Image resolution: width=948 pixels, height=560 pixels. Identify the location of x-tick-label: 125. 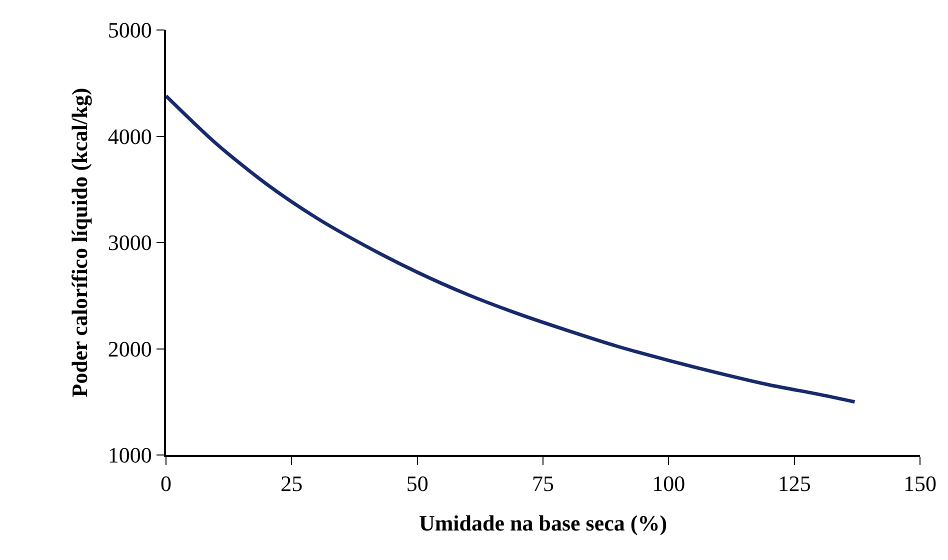
(794, 483).